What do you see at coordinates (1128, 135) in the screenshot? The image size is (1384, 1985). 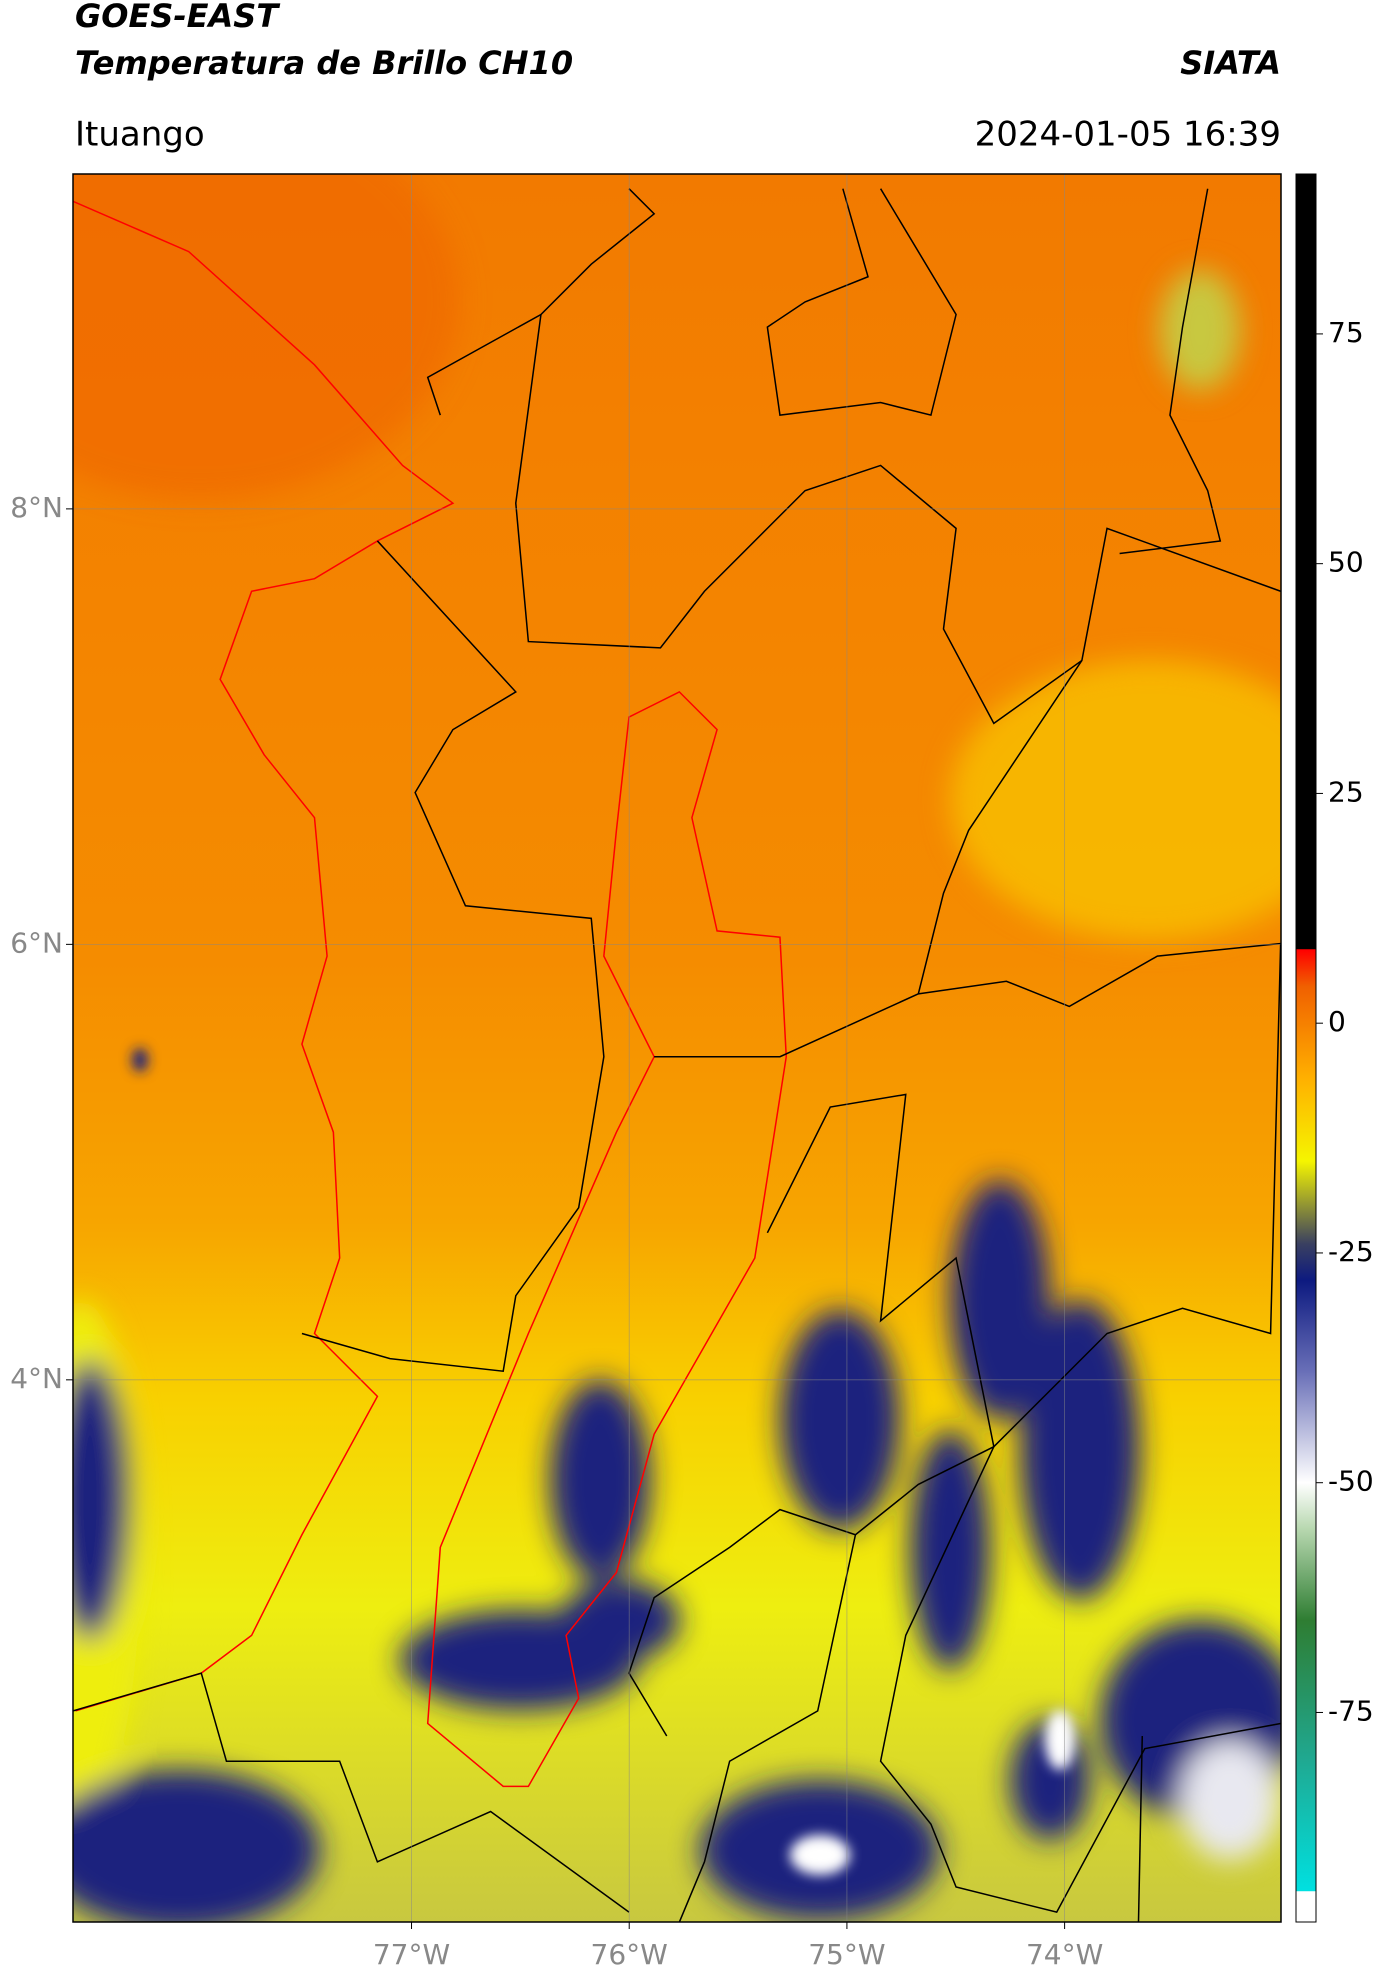 I see `date: 2024-01-05 16:39` at bounding box center [1128, 135].